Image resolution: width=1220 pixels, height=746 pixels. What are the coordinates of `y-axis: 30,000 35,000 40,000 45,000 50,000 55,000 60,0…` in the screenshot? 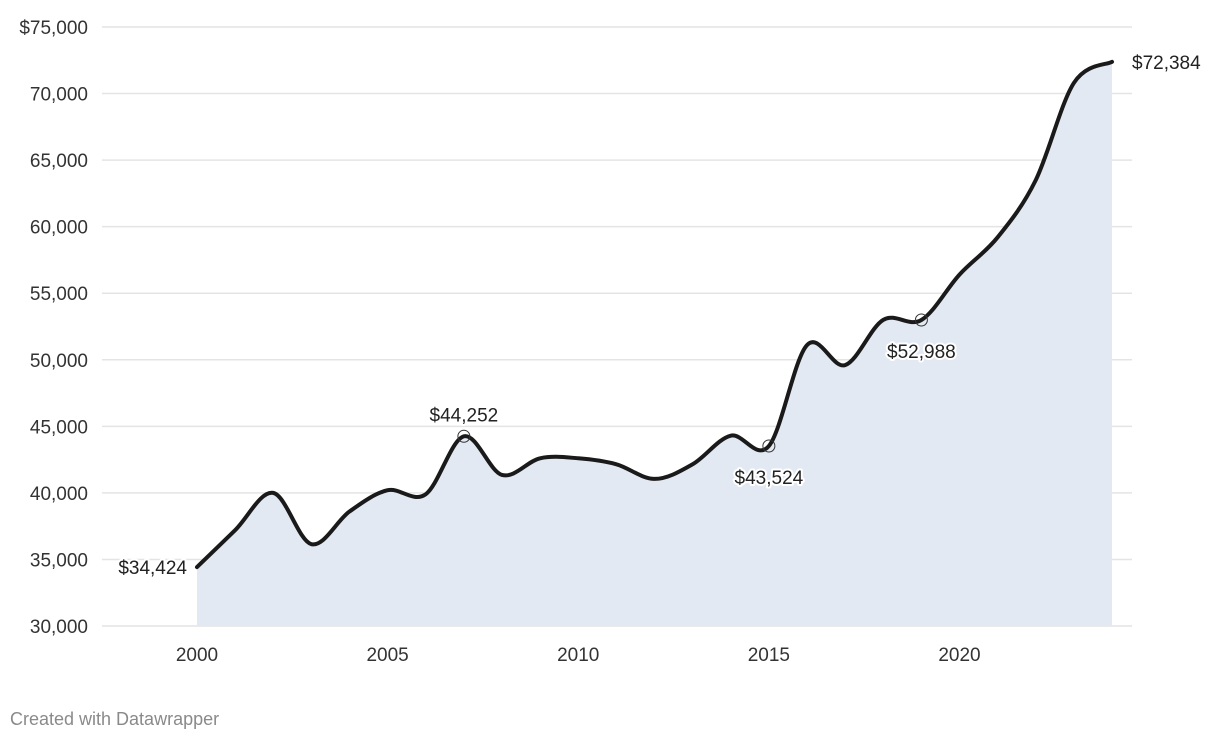 It's located at (53, 328).